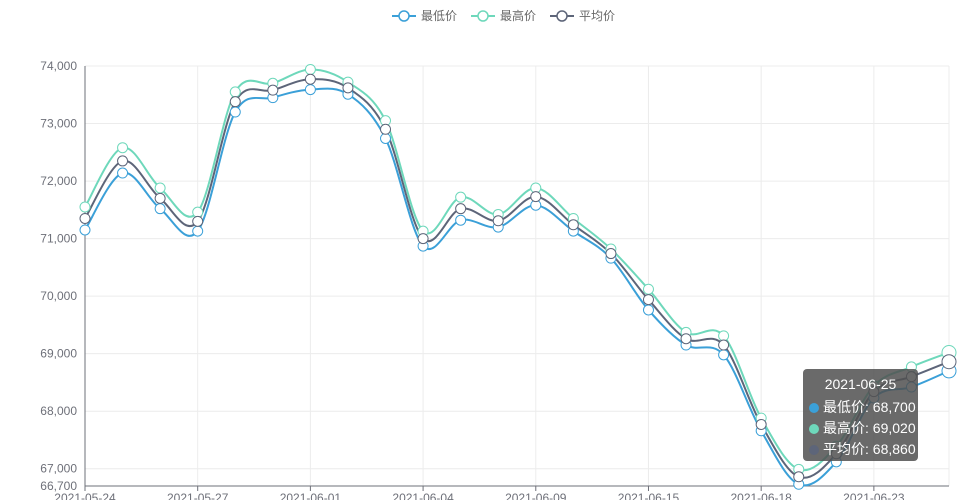 The width and height of the screenshot is (964, 500). Describe the element at coordinates (58, 486) in the screenshot. I see `y-tick-label: 66,700` at that location.